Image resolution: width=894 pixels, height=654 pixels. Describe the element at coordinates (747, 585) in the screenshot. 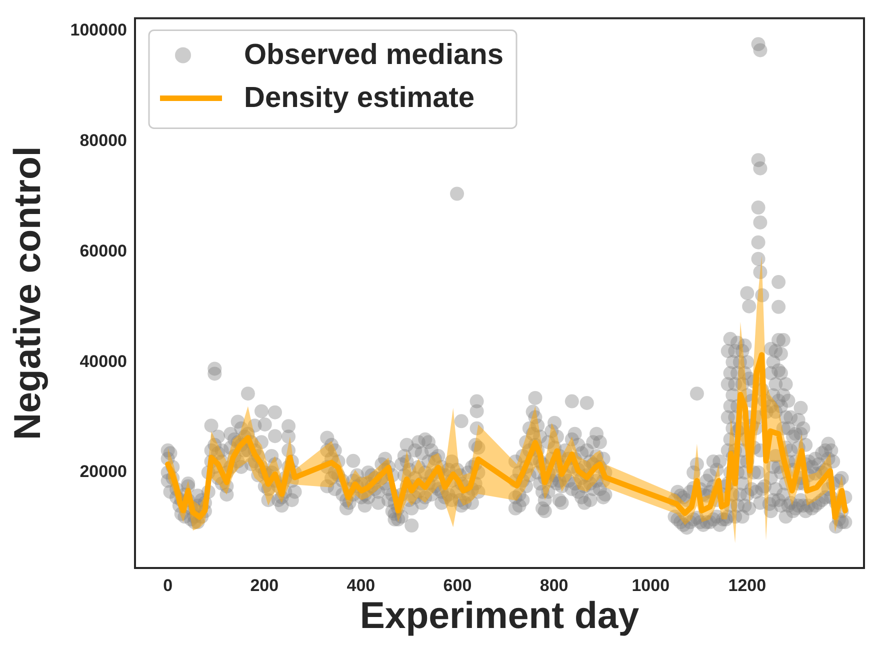

I see `x-tick-label: 1200` at that location.